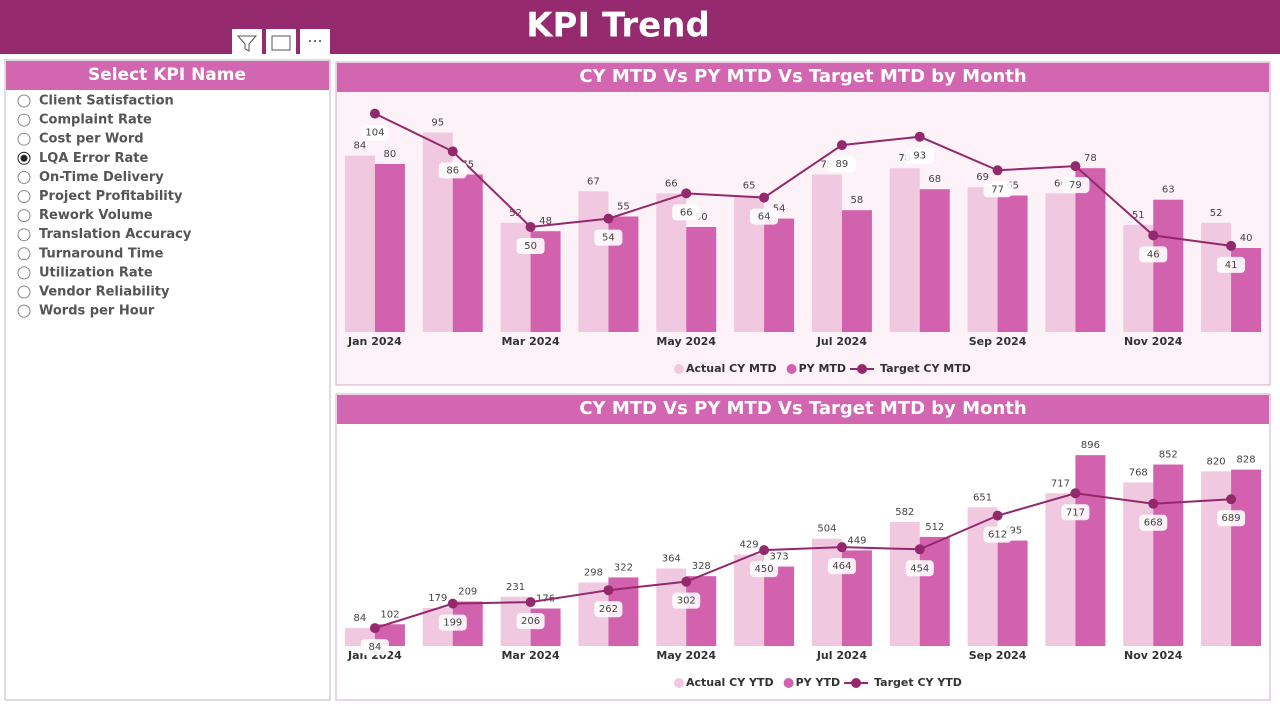 The height and width of the screenshot is (710, 1280). Describe the element at coordinates (1138, 215) in the screenshot. I see `data-label: 51` at that location.